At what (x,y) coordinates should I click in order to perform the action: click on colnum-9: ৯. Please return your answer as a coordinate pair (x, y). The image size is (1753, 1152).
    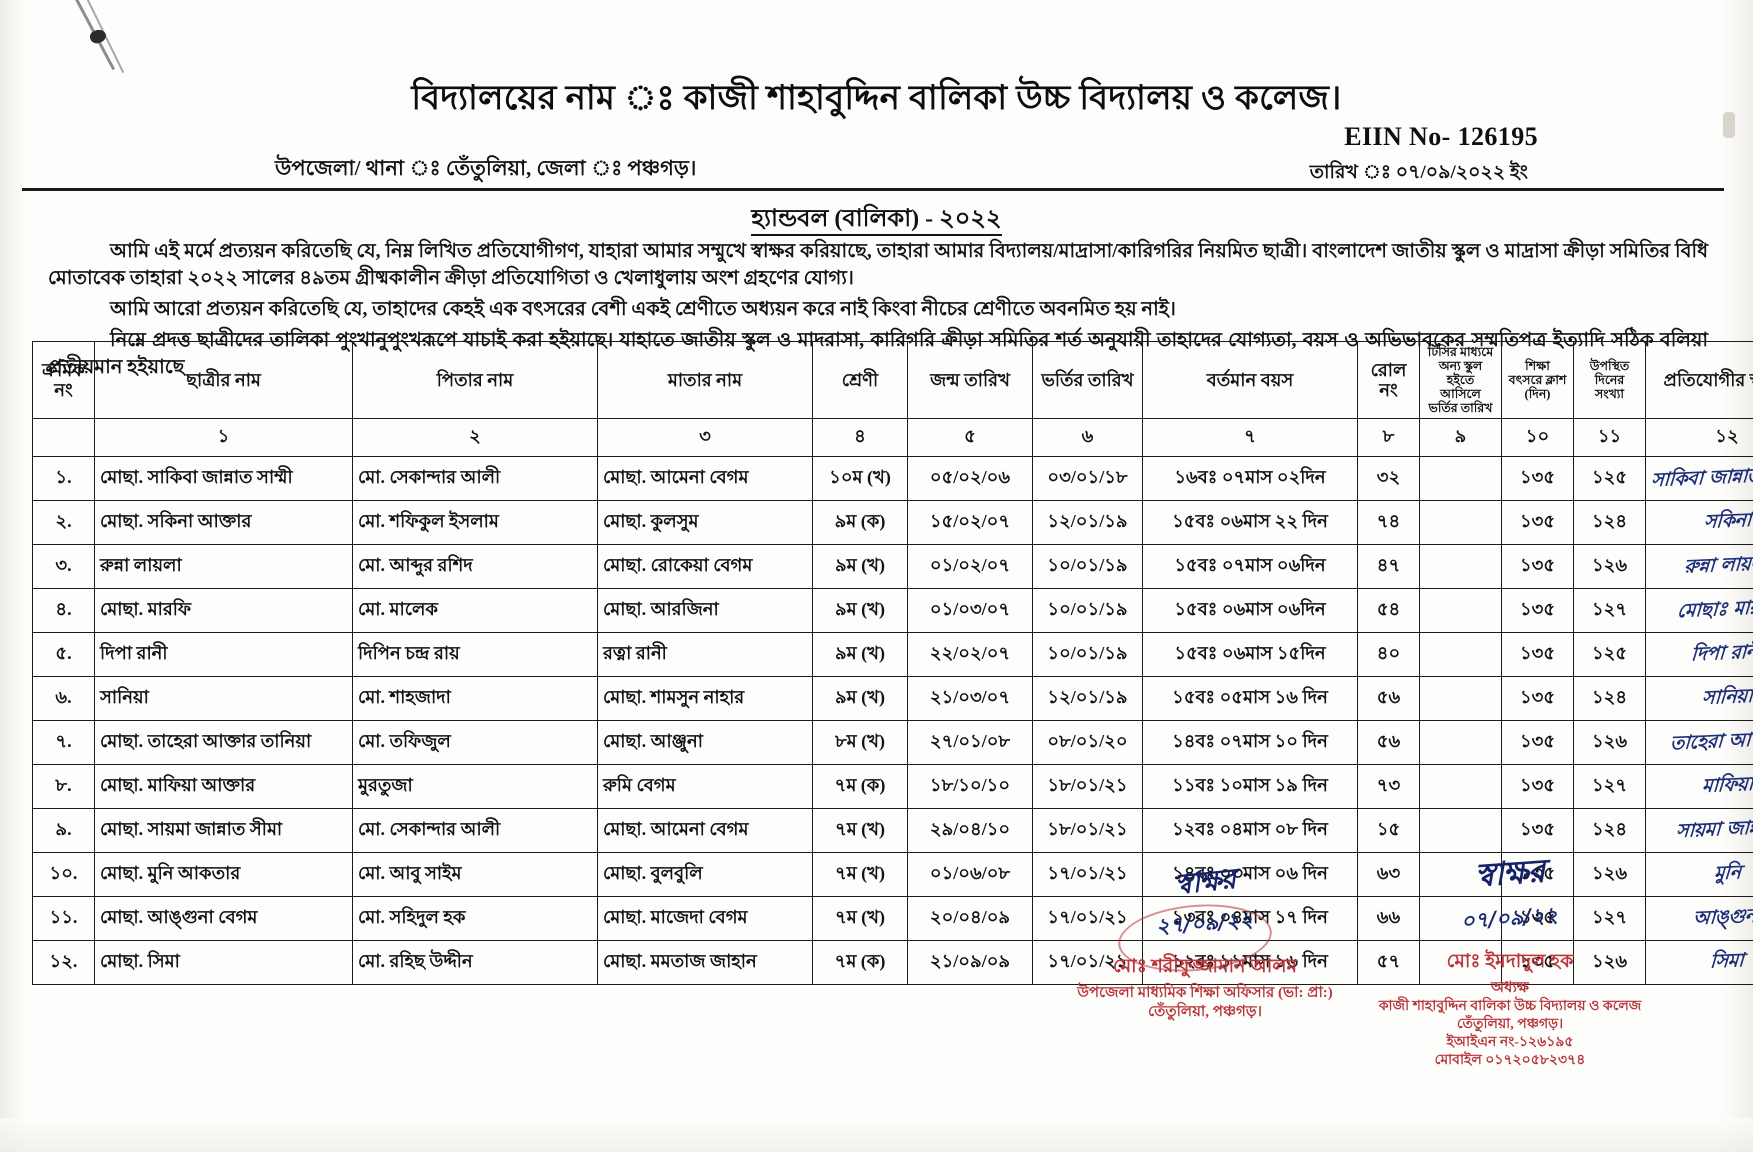
    Looking at the image, I should click on (1460, 437).